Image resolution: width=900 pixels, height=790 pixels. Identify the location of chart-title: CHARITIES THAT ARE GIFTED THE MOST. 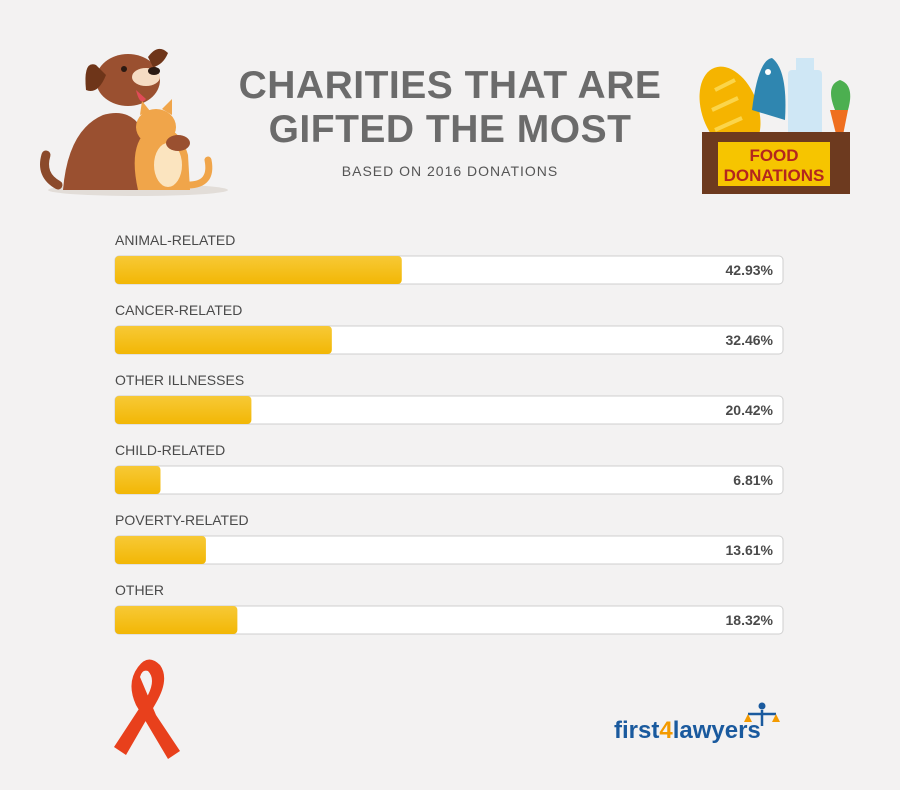
(450, 108).